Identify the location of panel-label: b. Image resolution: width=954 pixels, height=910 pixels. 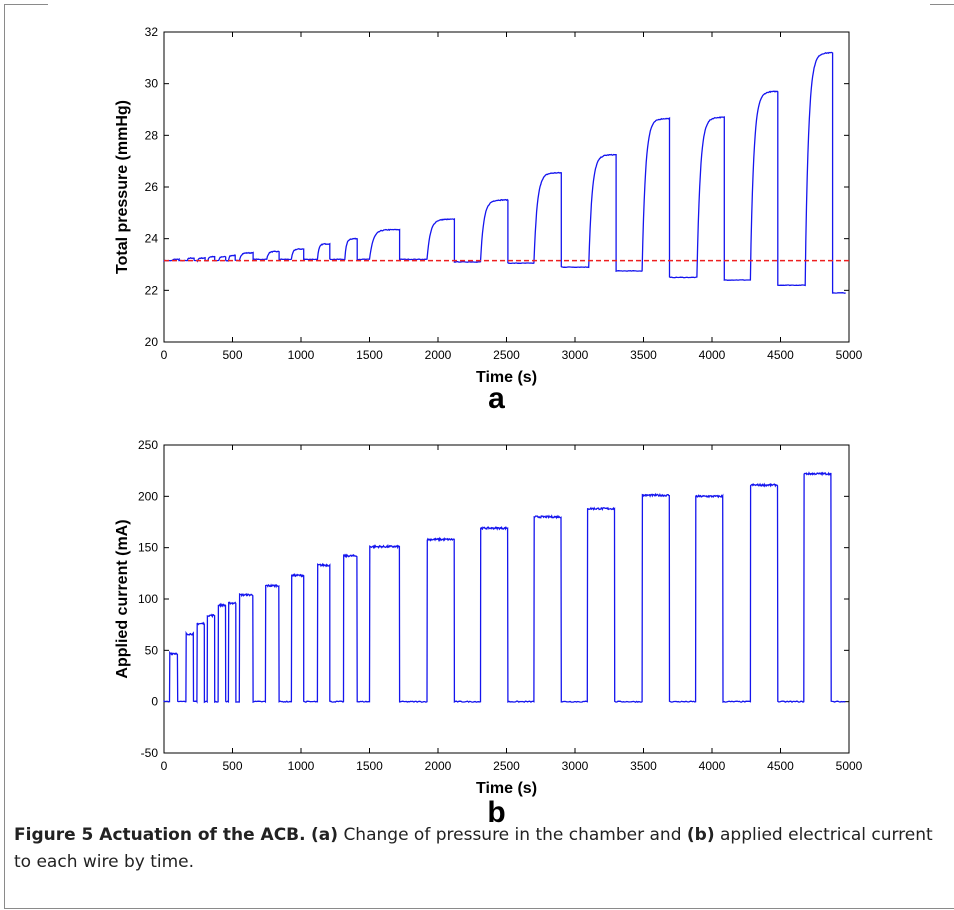
(496, 812).